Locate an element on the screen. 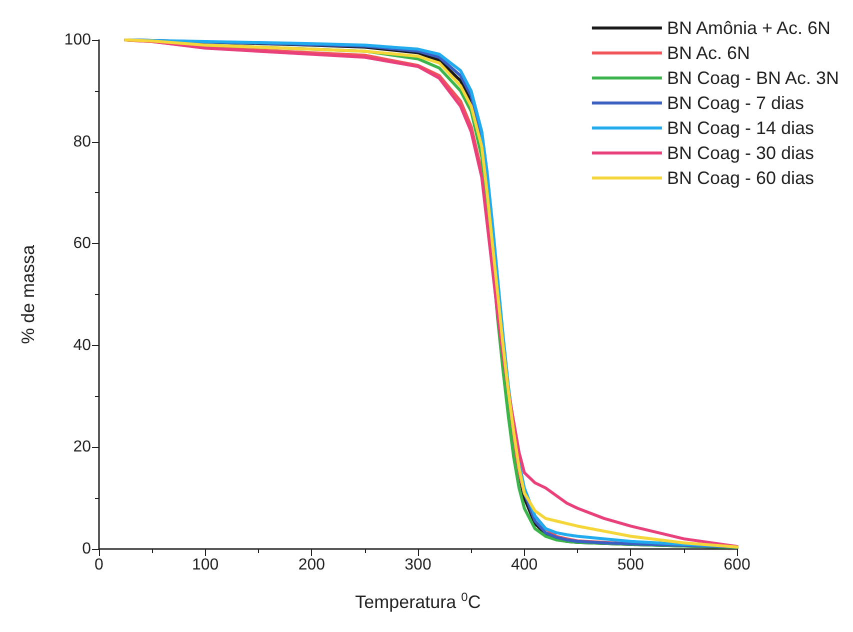 The width and height of the screenshot is (853, 632). x-tick-label: 600 is located at coordinates (737, 565).